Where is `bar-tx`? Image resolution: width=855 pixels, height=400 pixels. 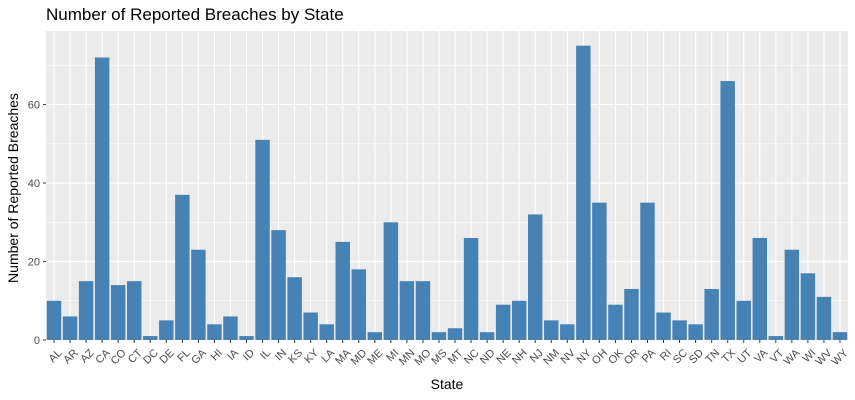
bar-tx is located at coordinates (727, 211).